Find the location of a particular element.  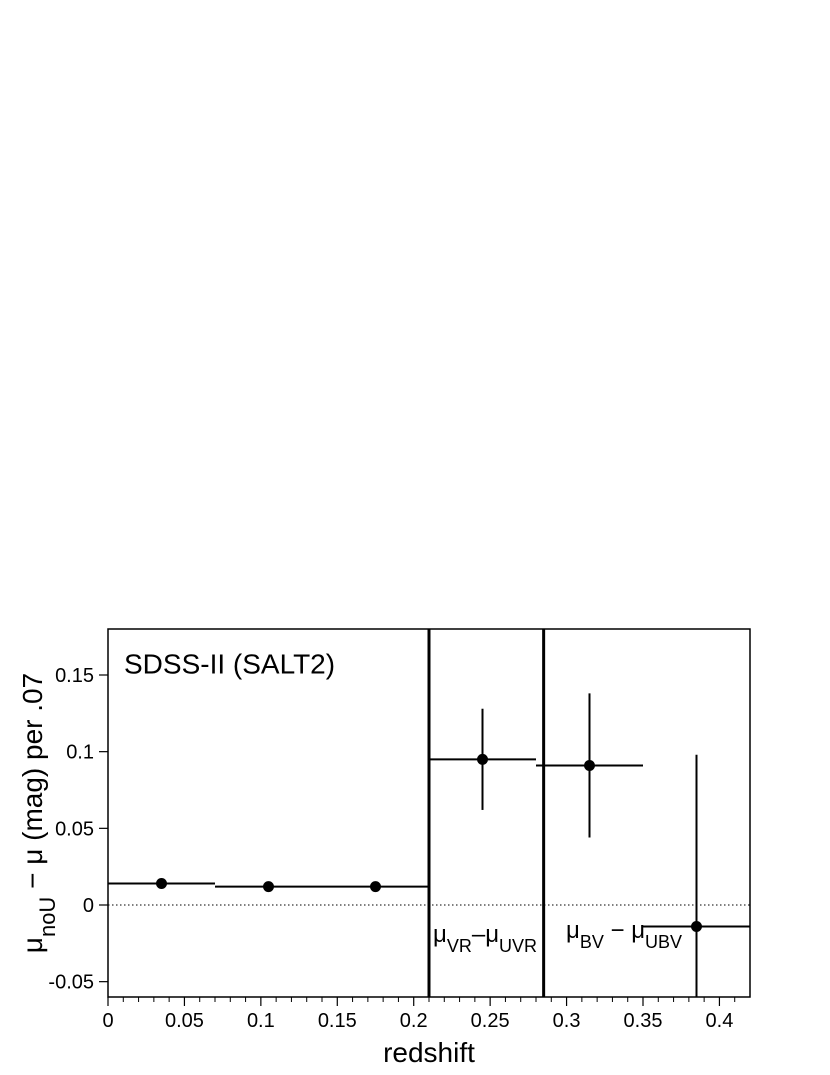

x-tick-label: 0.15 is located at coordinates (337, 1021).